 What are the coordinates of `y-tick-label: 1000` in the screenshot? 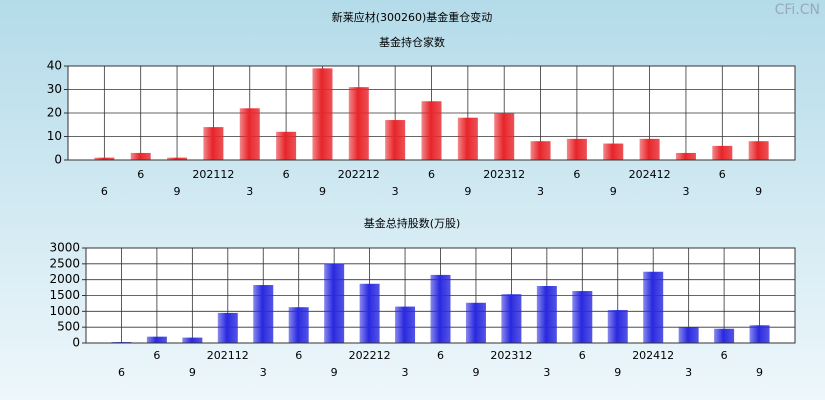 It's located at (64, 311).